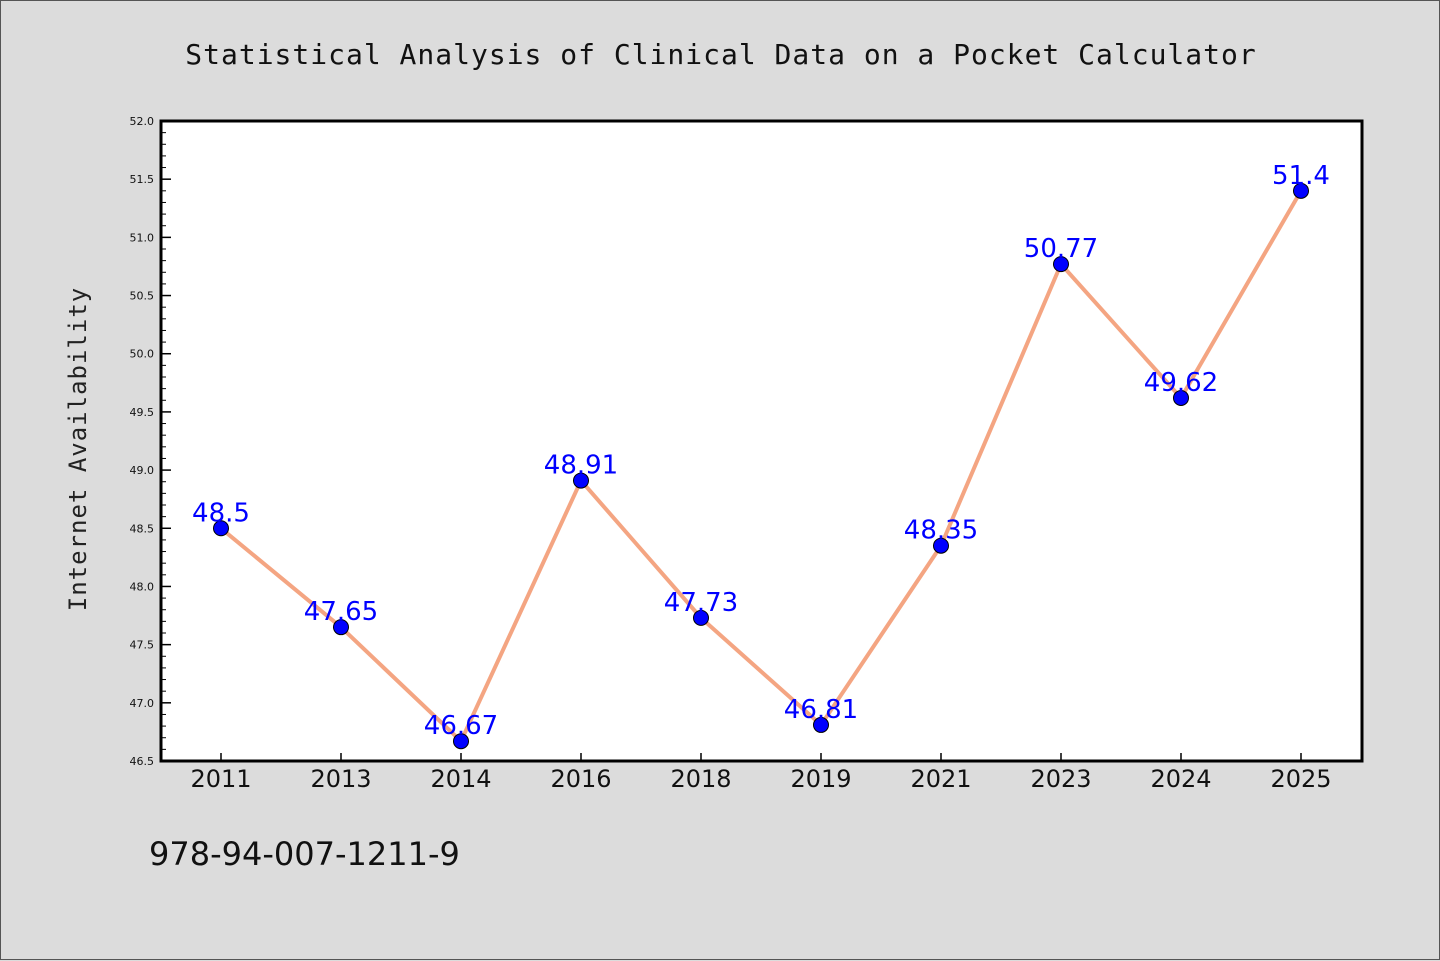 The image size is (1440, 961). I want to click on x-tick-label: 2023, so click(1060, 779).